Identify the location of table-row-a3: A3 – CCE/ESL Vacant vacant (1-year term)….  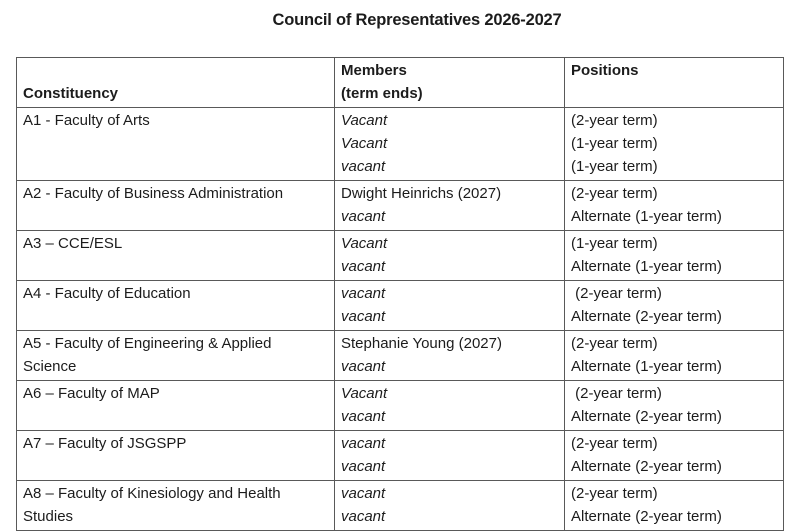
(400, 255).